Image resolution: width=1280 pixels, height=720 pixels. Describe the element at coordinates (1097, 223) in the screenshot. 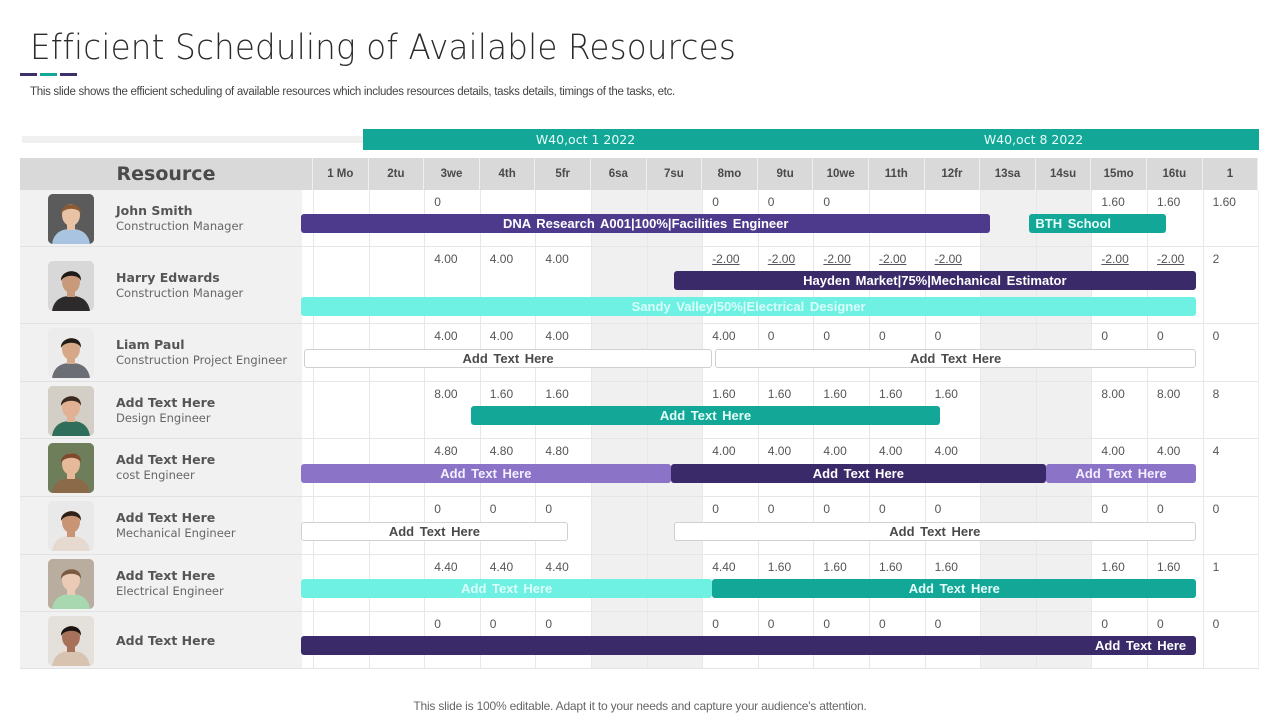

I see `task-bar: BTH School` at that location.